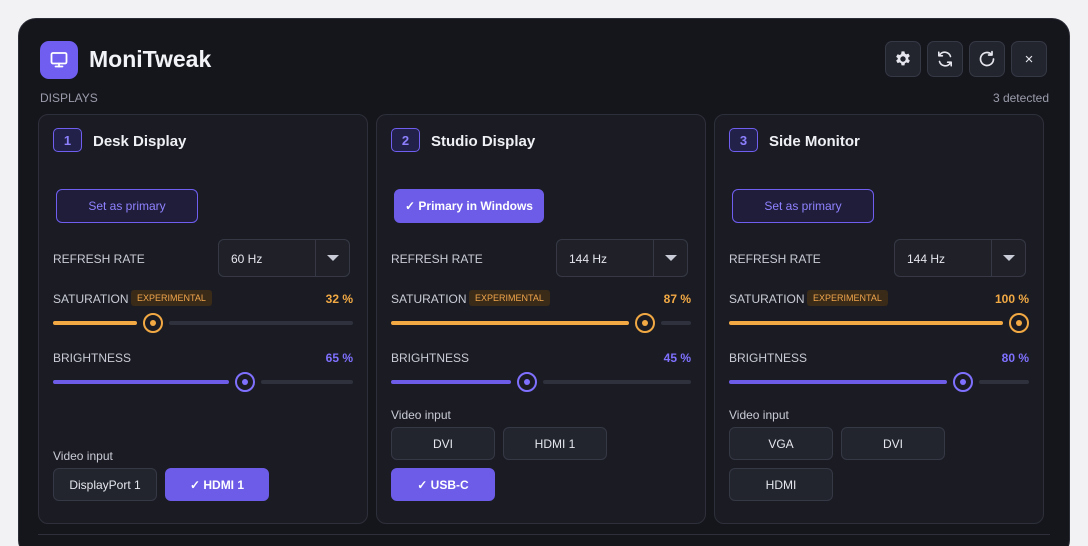 The height and width of the screenshot is (546, 1088). Describe the element at coordinates (1015, 358) in the screenshot. I see `brightness-value: 80 %` at that location.